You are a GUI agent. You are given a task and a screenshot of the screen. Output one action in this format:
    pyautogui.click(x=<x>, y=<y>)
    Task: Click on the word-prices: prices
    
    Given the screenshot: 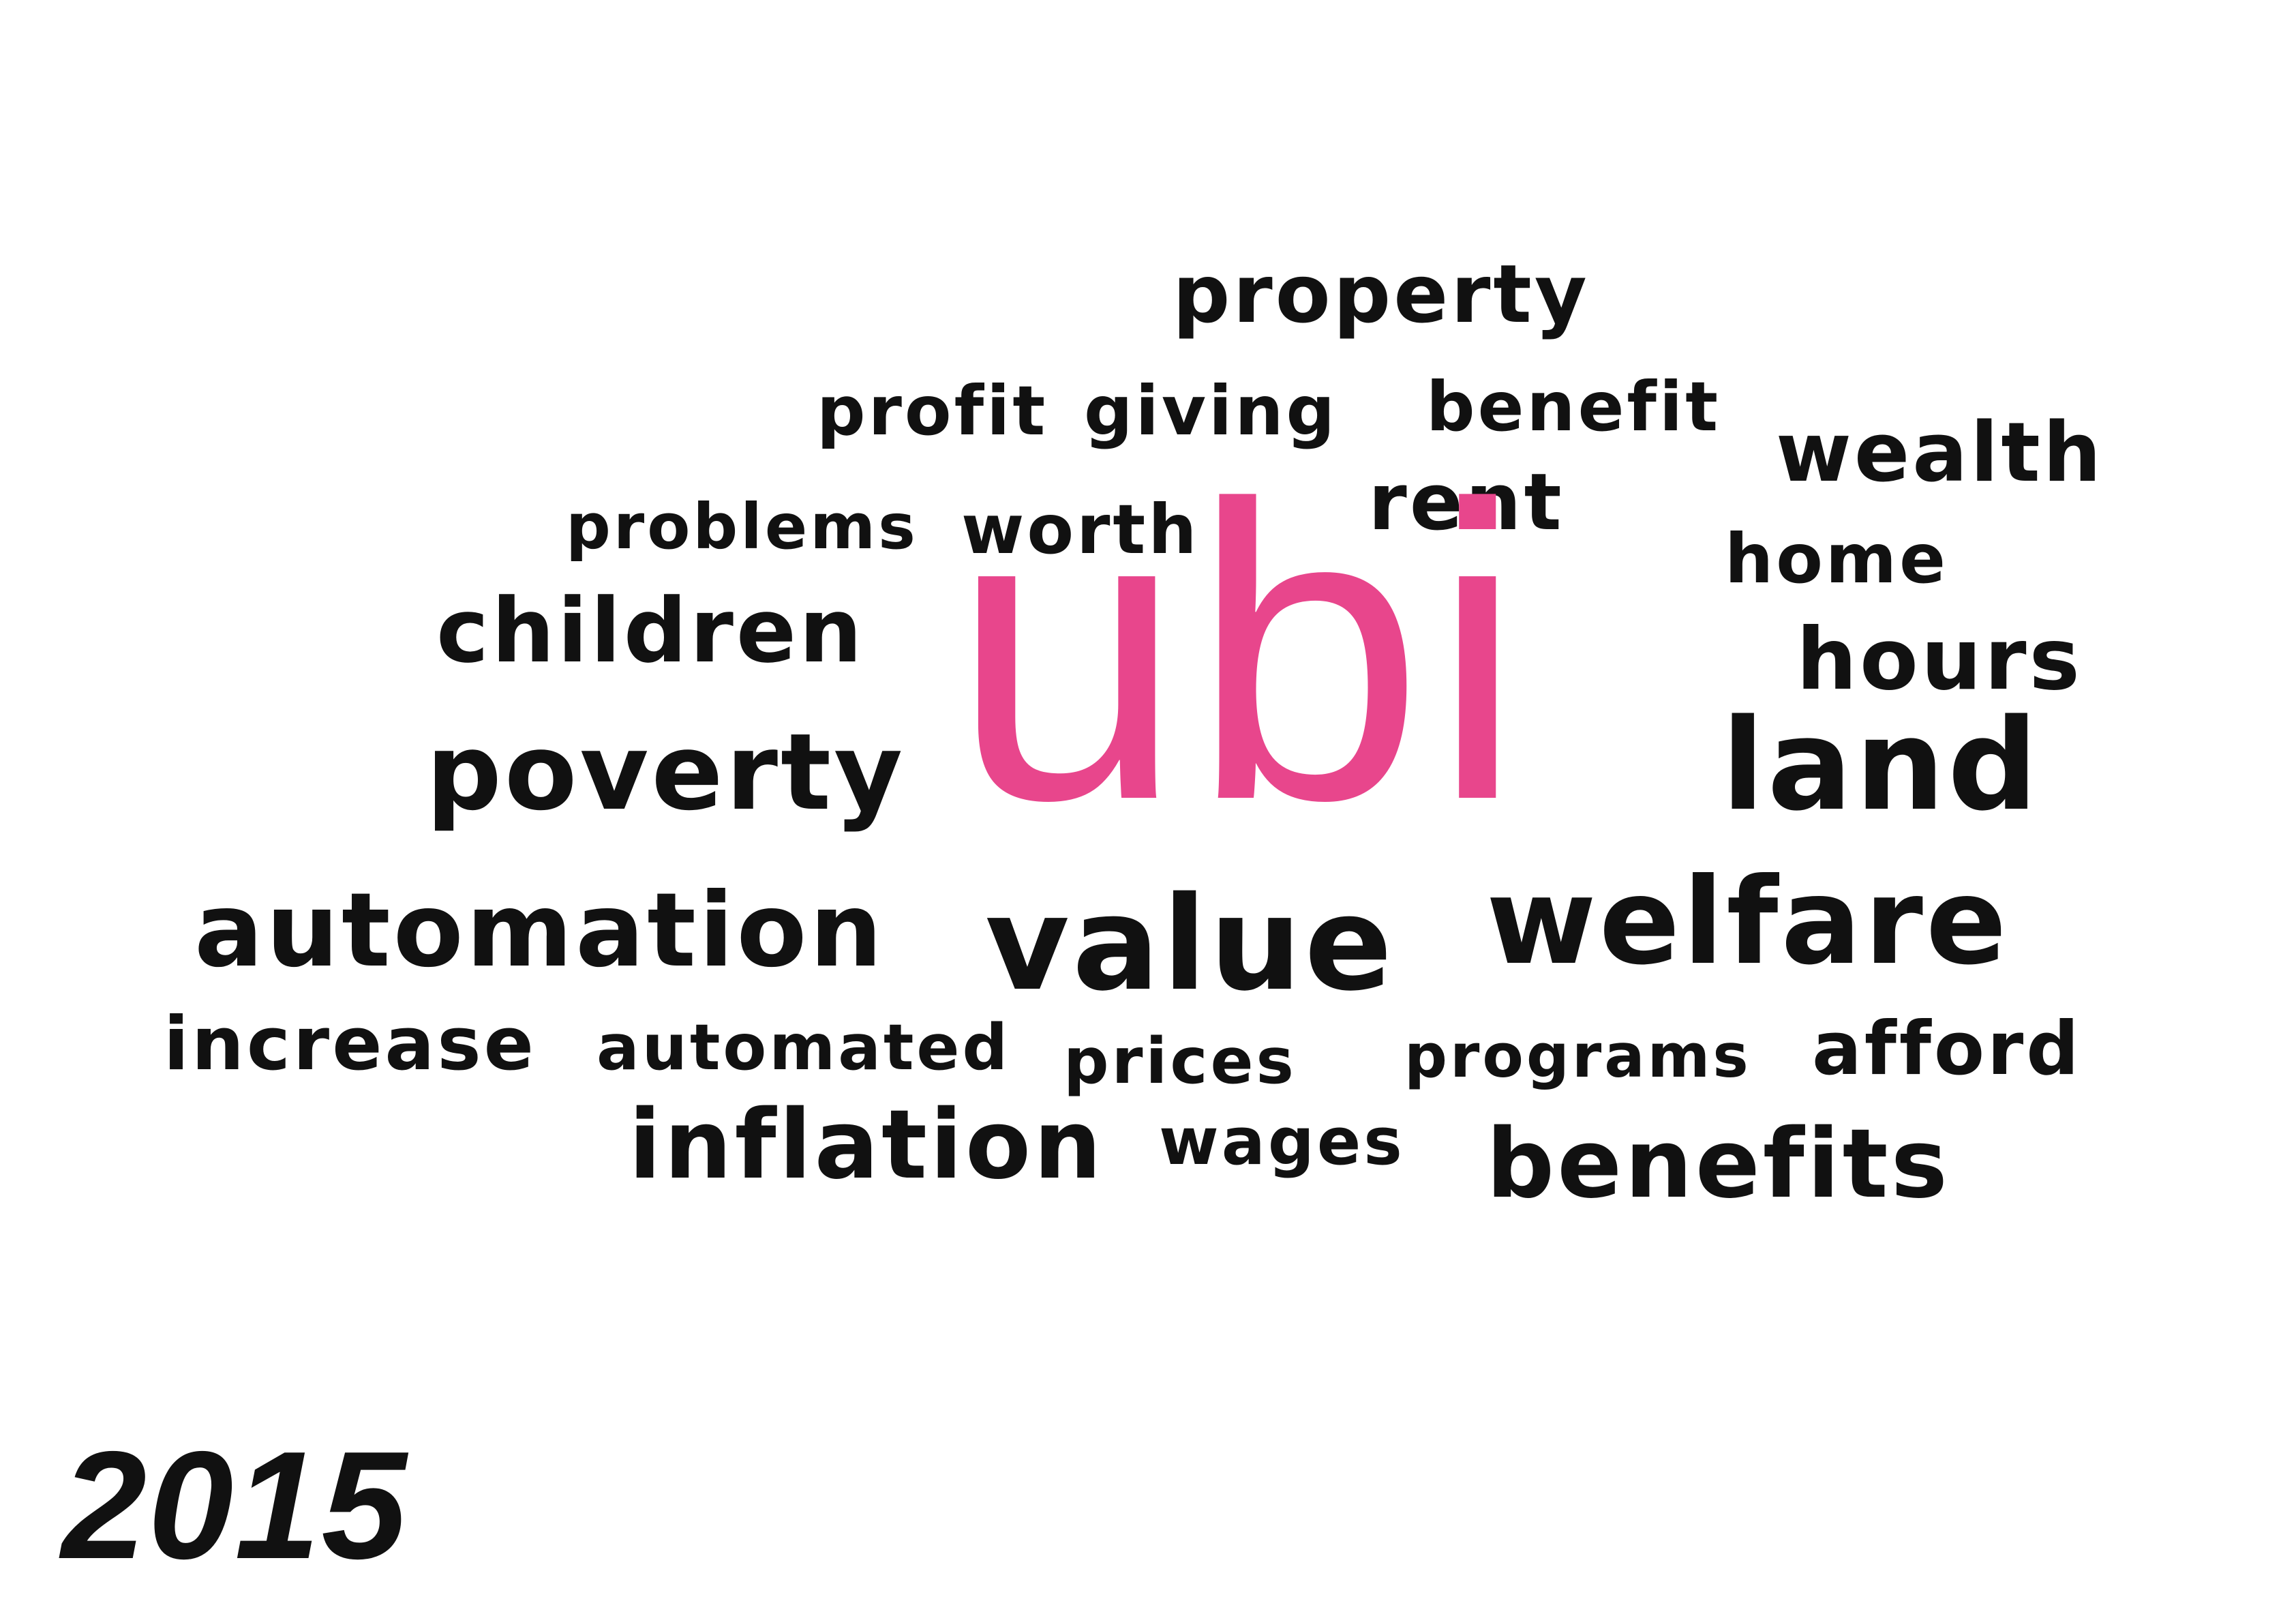 What is the action you would take?
    pyautogui.click(x=1180, y=1061)
    